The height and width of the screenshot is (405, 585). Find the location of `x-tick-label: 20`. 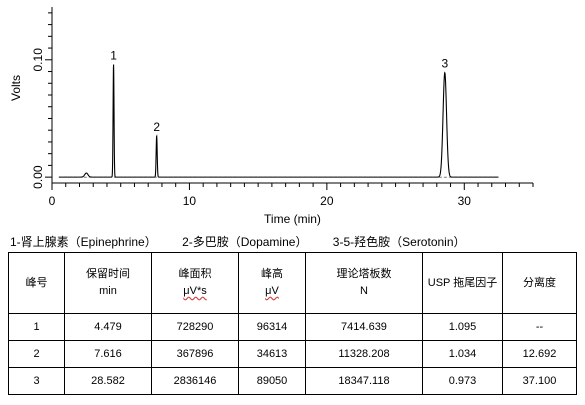

x-tick-label: 20 is located at coordinates (327, 201).